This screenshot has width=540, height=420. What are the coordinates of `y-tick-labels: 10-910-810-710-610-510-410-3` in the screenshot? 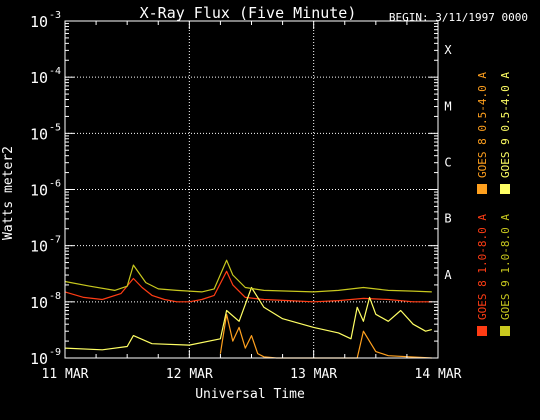 It's located at (45, 189).